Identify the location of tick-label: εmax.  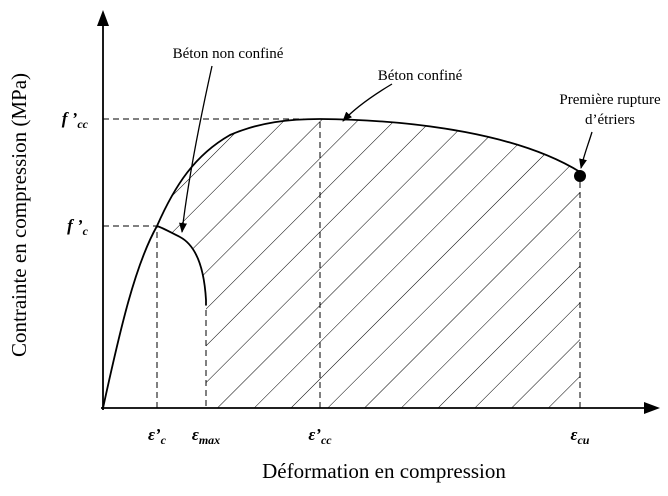
(206, 436).